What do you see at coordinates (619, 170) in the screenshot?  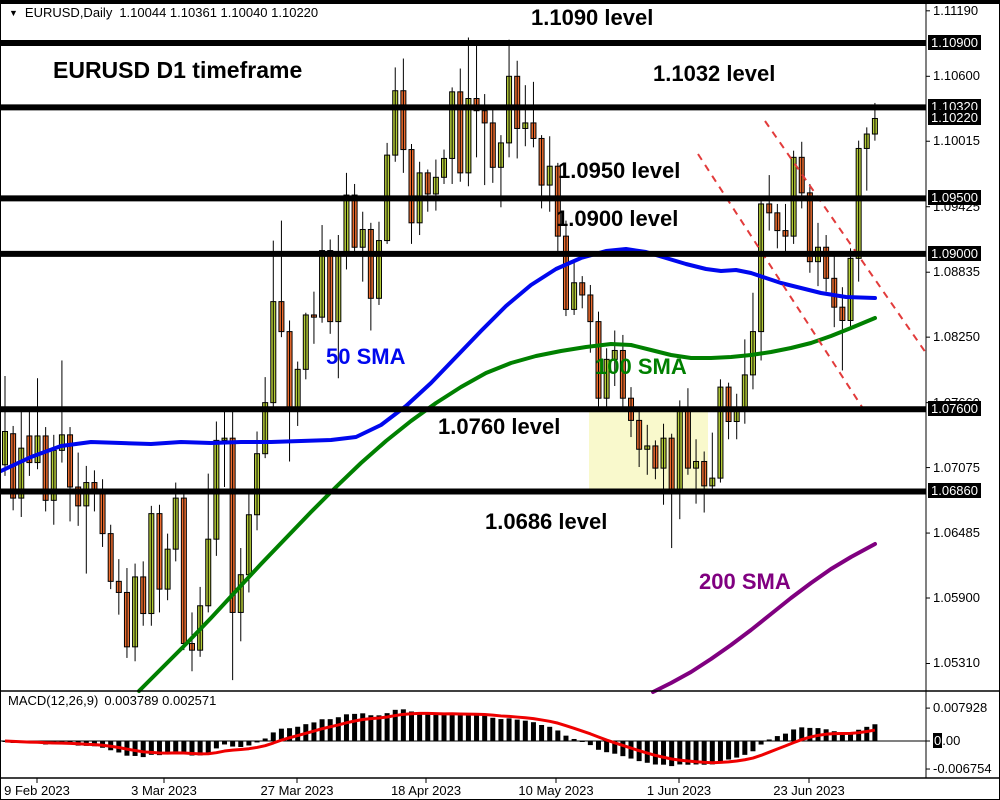 I see `level-label-0950: 1.0950 level` at bounding box center [619, 170].